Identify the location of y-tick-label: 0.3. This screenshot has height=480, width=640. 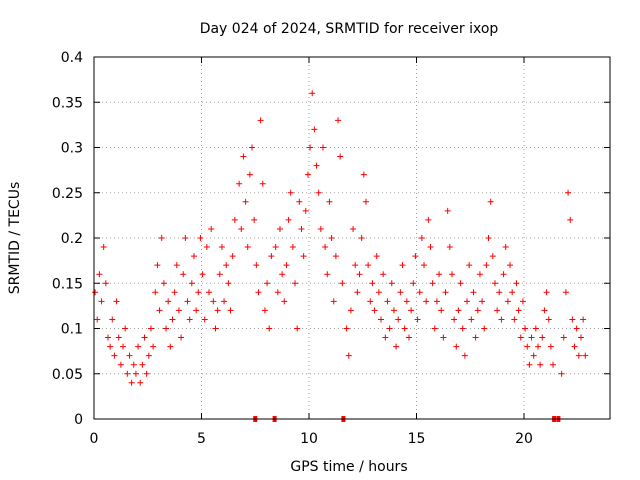
(72, 149).